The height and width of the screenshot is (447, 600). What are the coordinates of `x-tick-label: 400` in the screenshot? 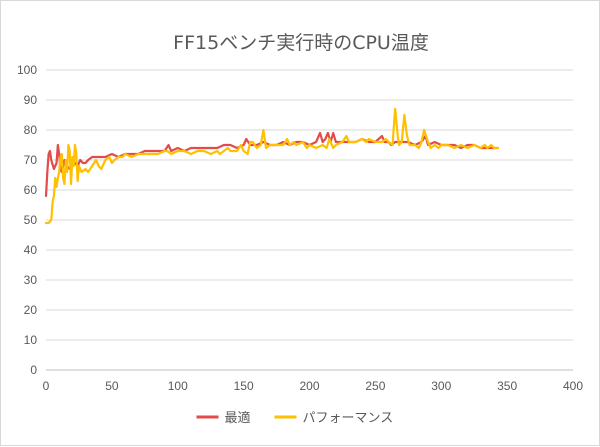 It's located at (573, 386).